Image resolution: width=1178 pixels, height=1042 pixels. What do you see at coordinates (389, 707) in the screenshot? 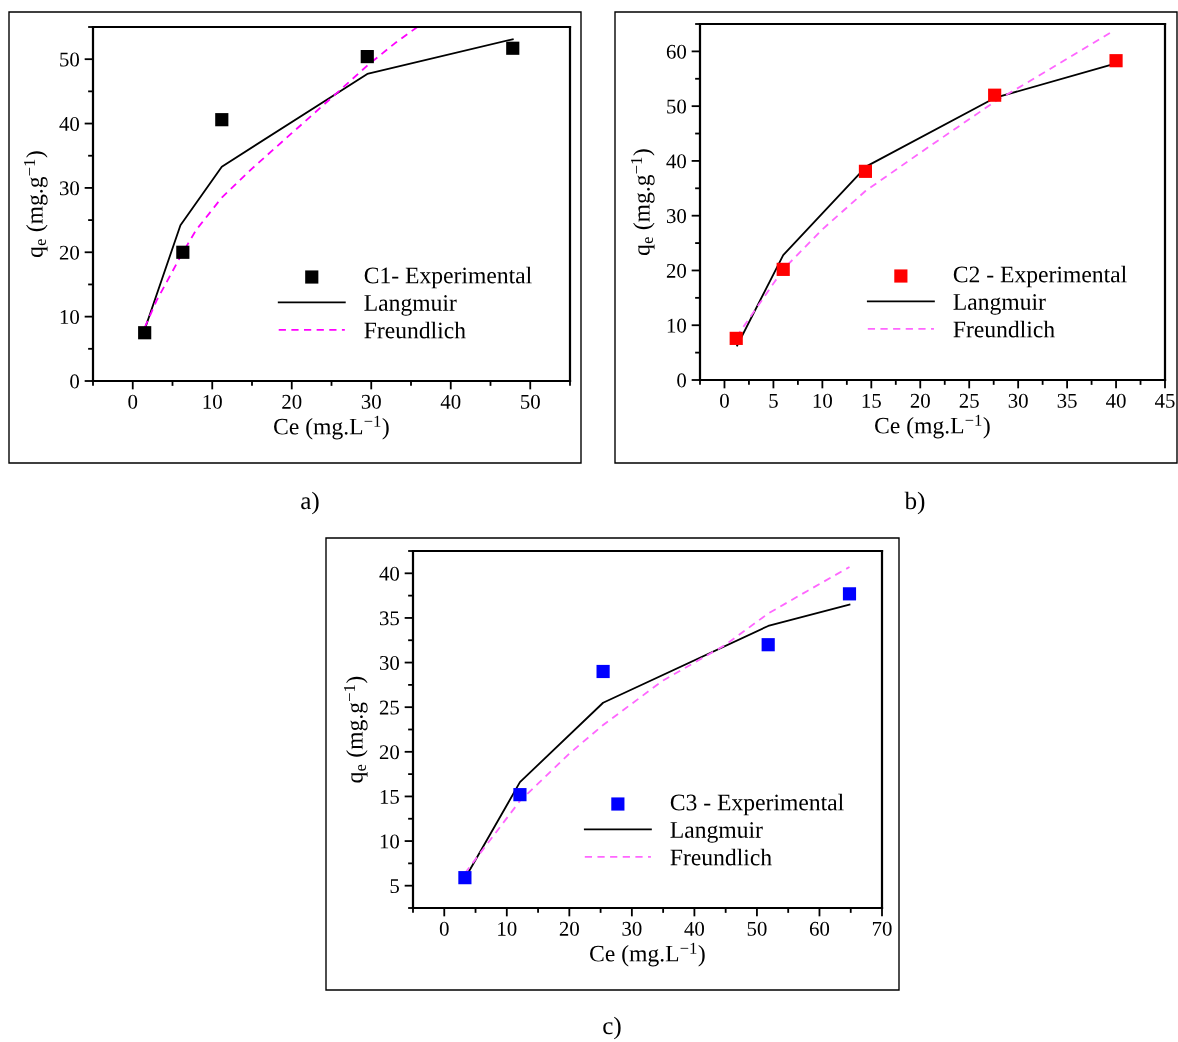
I see `y-tick-label: 25` at bounding box center [389, 707].